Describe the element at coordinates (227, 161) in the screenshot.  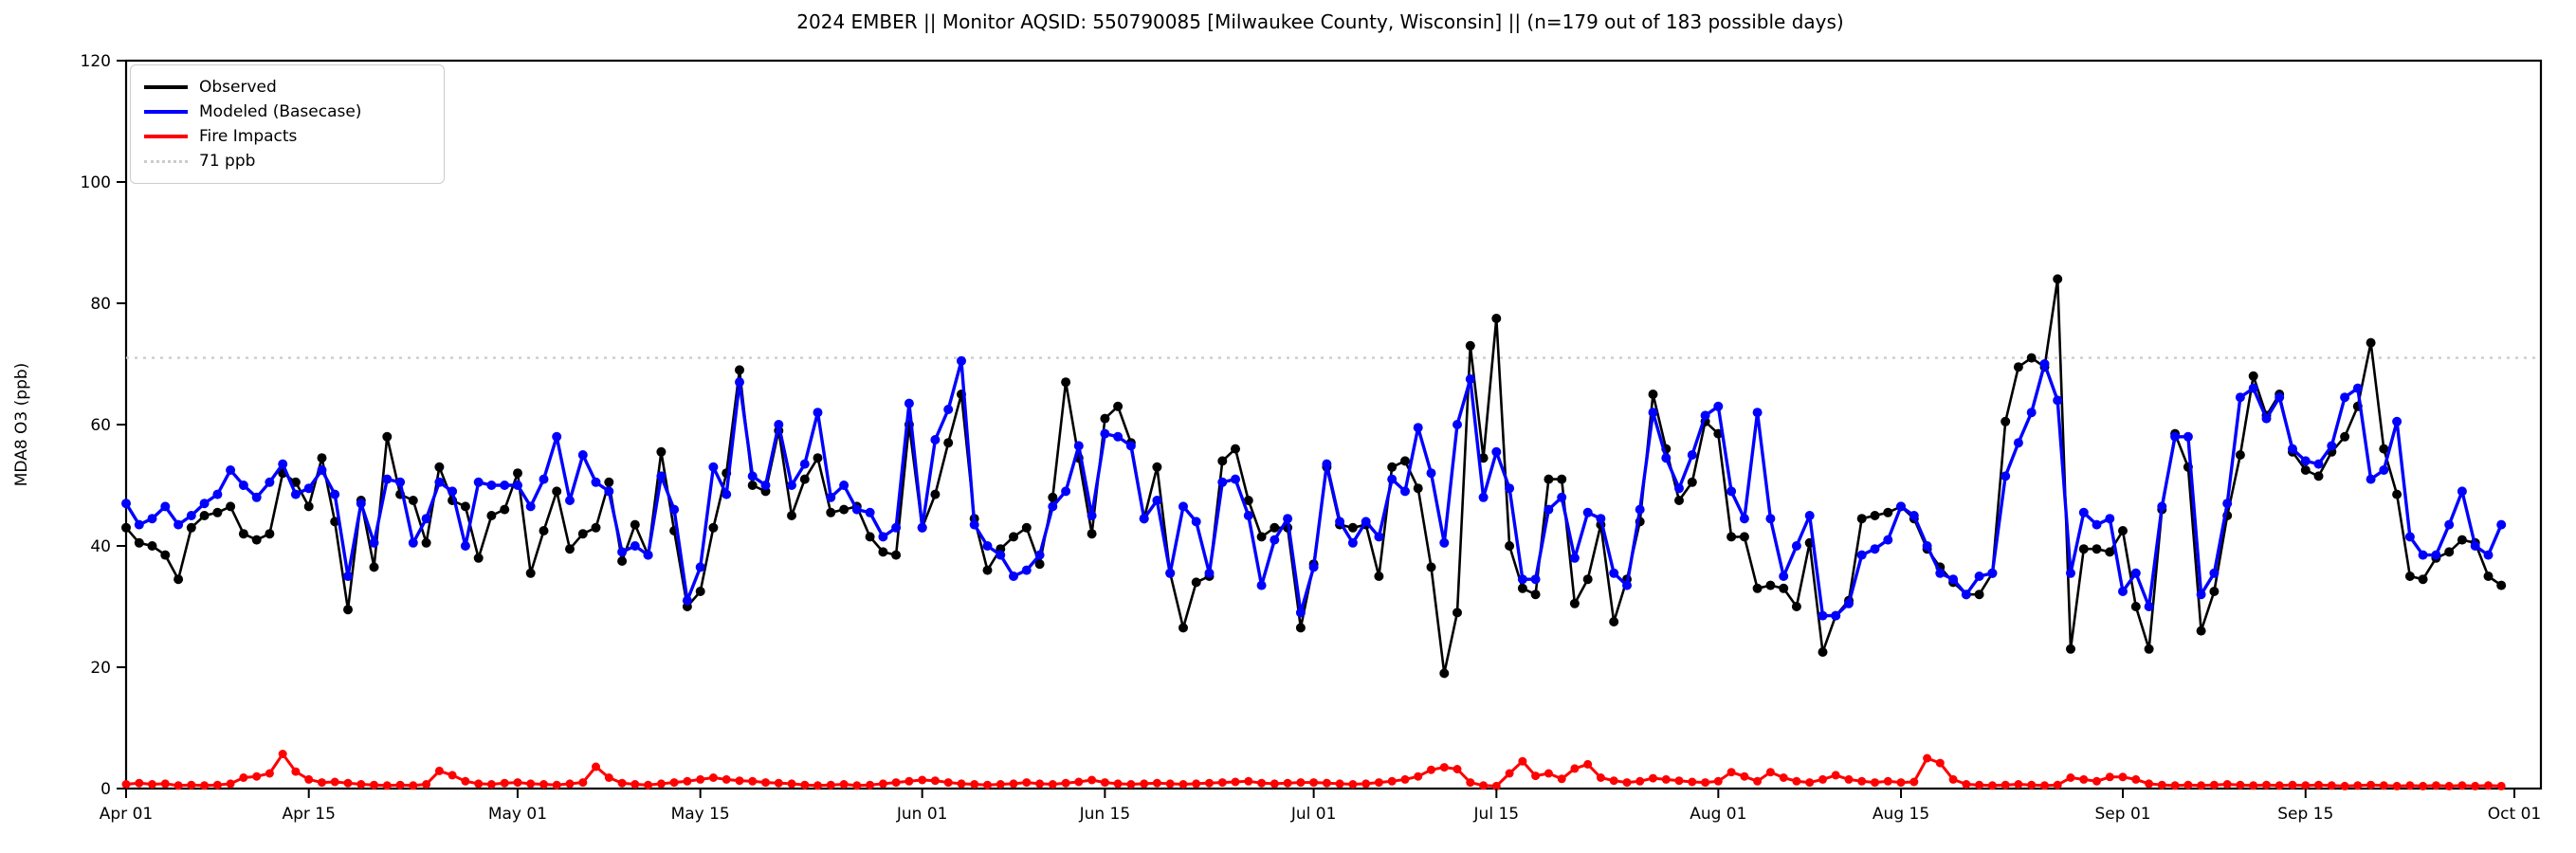
I see `legend-label: 71 ppb` at that location.